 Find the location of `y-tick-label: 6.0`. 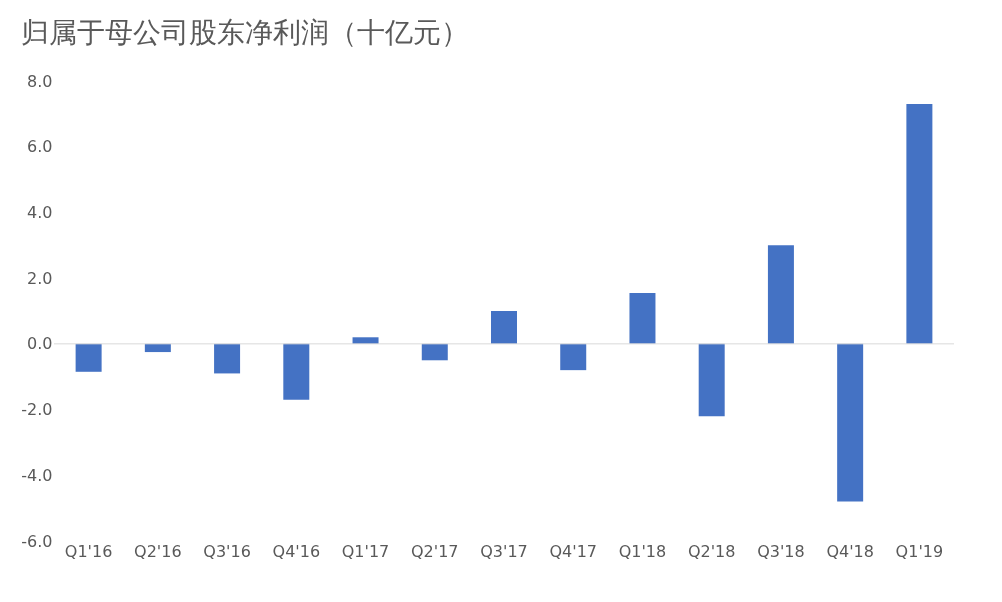

y-tick-label: 6.0 is located at coordinates (40, 147).